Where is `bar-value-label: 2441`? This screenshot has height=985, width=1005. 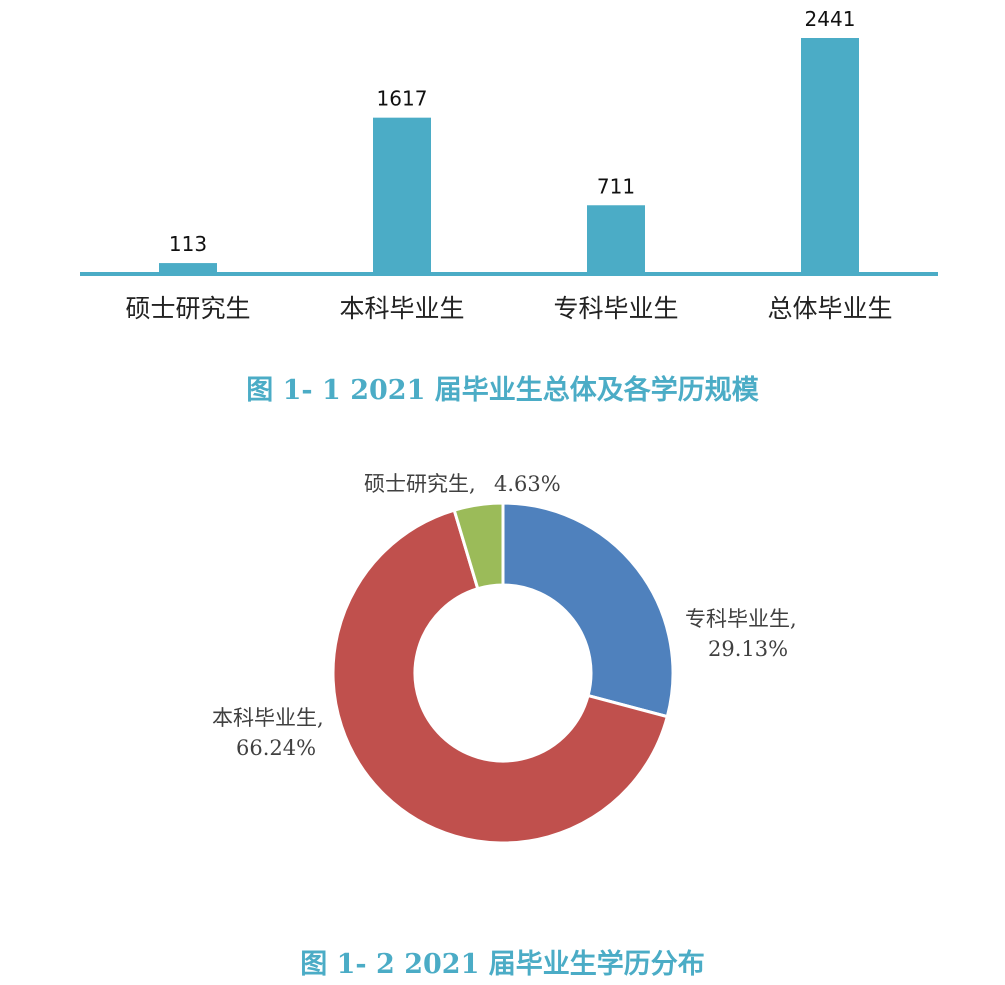 bar-value-label: 2441 is located at coordinates (830, 19).